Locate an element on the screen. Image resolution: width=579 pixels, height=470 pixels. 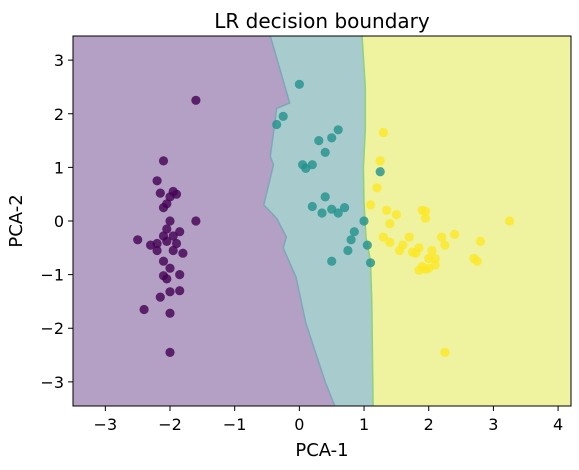
y-axis-ticks: −3 −2 −1 0 1 2 3 is located at coordinates (56, 221).